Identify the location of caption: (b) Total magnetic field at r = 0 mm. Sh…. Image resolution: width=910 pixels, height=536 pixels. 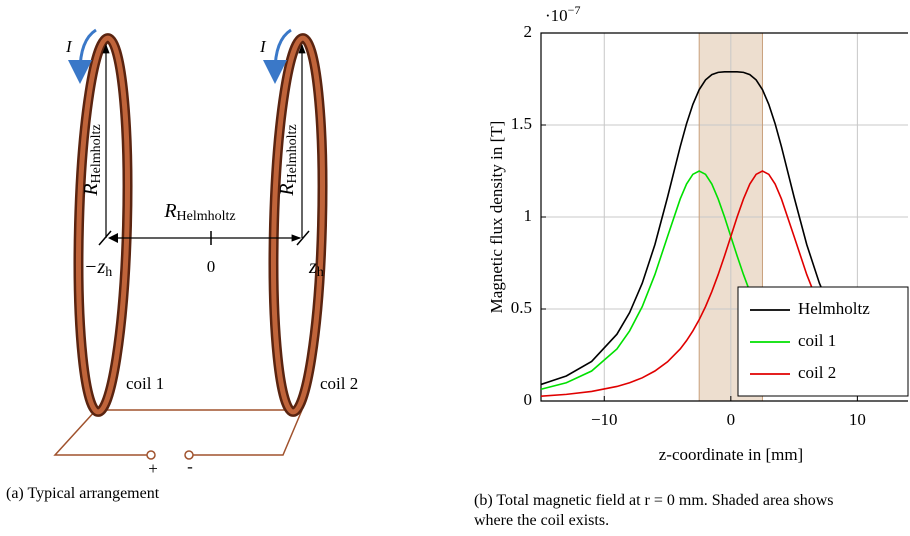
(654, 510).